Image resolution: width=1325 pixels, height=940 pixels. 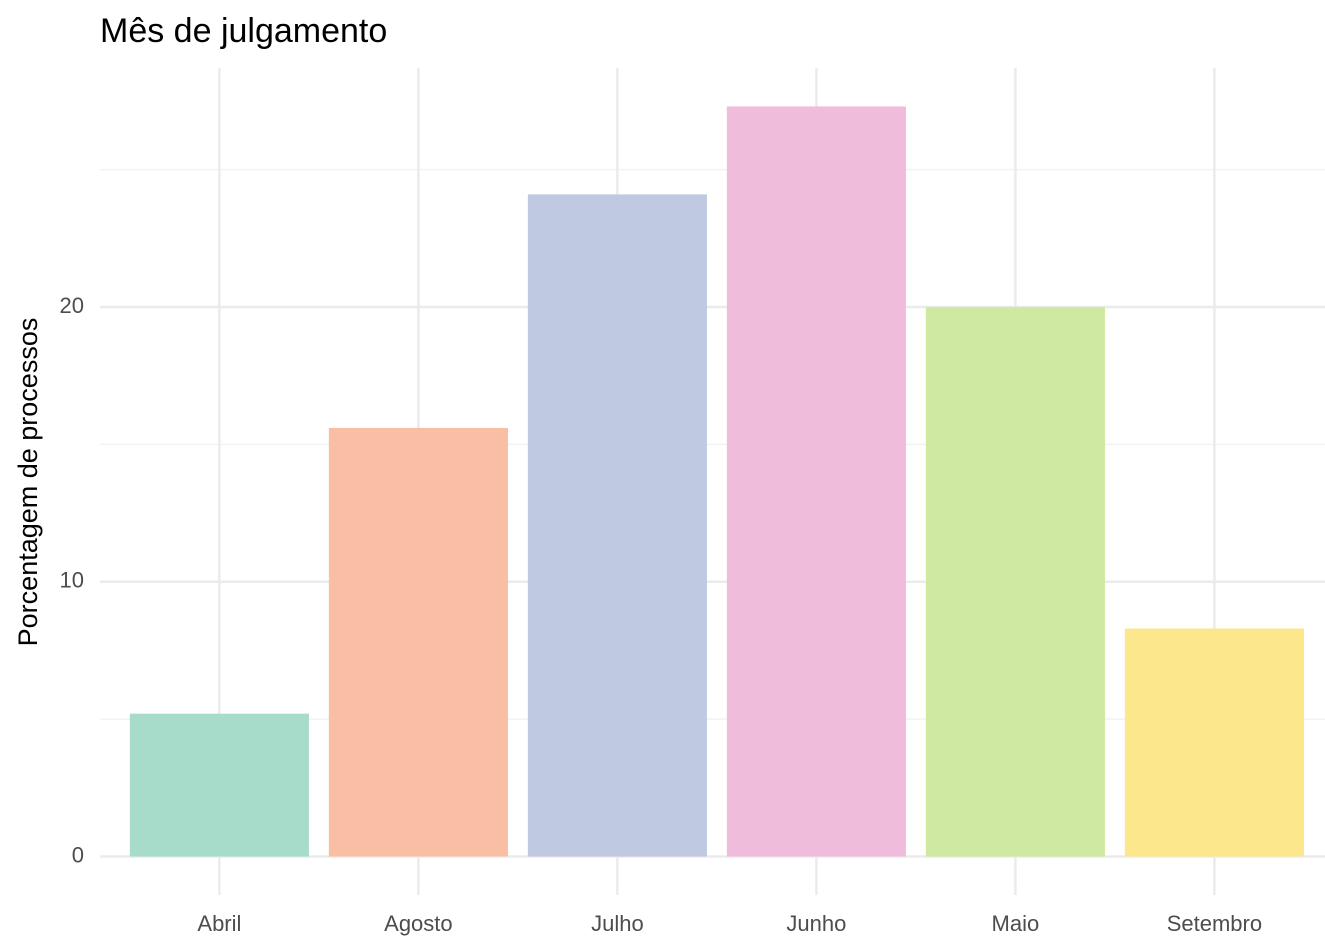 What do you see at coordinates (219, 923) in the screenshot?
I see `x-tick-label: Abril` at bounding box center [219, 923].